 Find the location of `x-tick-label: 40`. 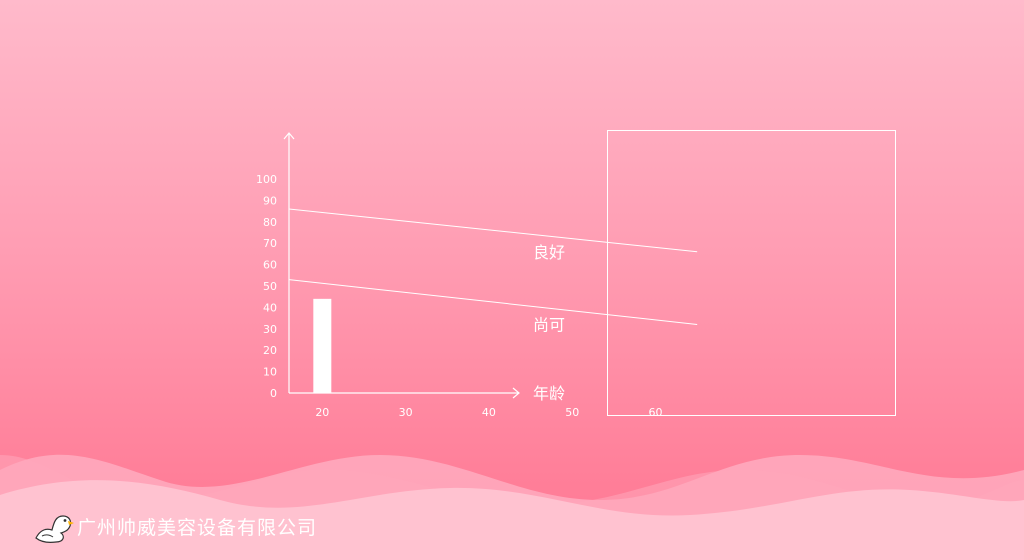

x-tick-label: 40 is located at coordinates (489, 412).